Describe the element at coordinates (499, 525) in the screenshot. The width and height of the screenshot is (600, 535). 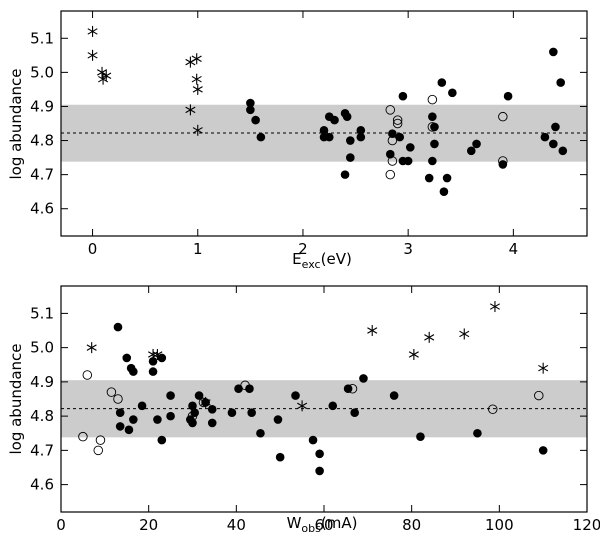
I see `x-tick-label: 100` at that location.